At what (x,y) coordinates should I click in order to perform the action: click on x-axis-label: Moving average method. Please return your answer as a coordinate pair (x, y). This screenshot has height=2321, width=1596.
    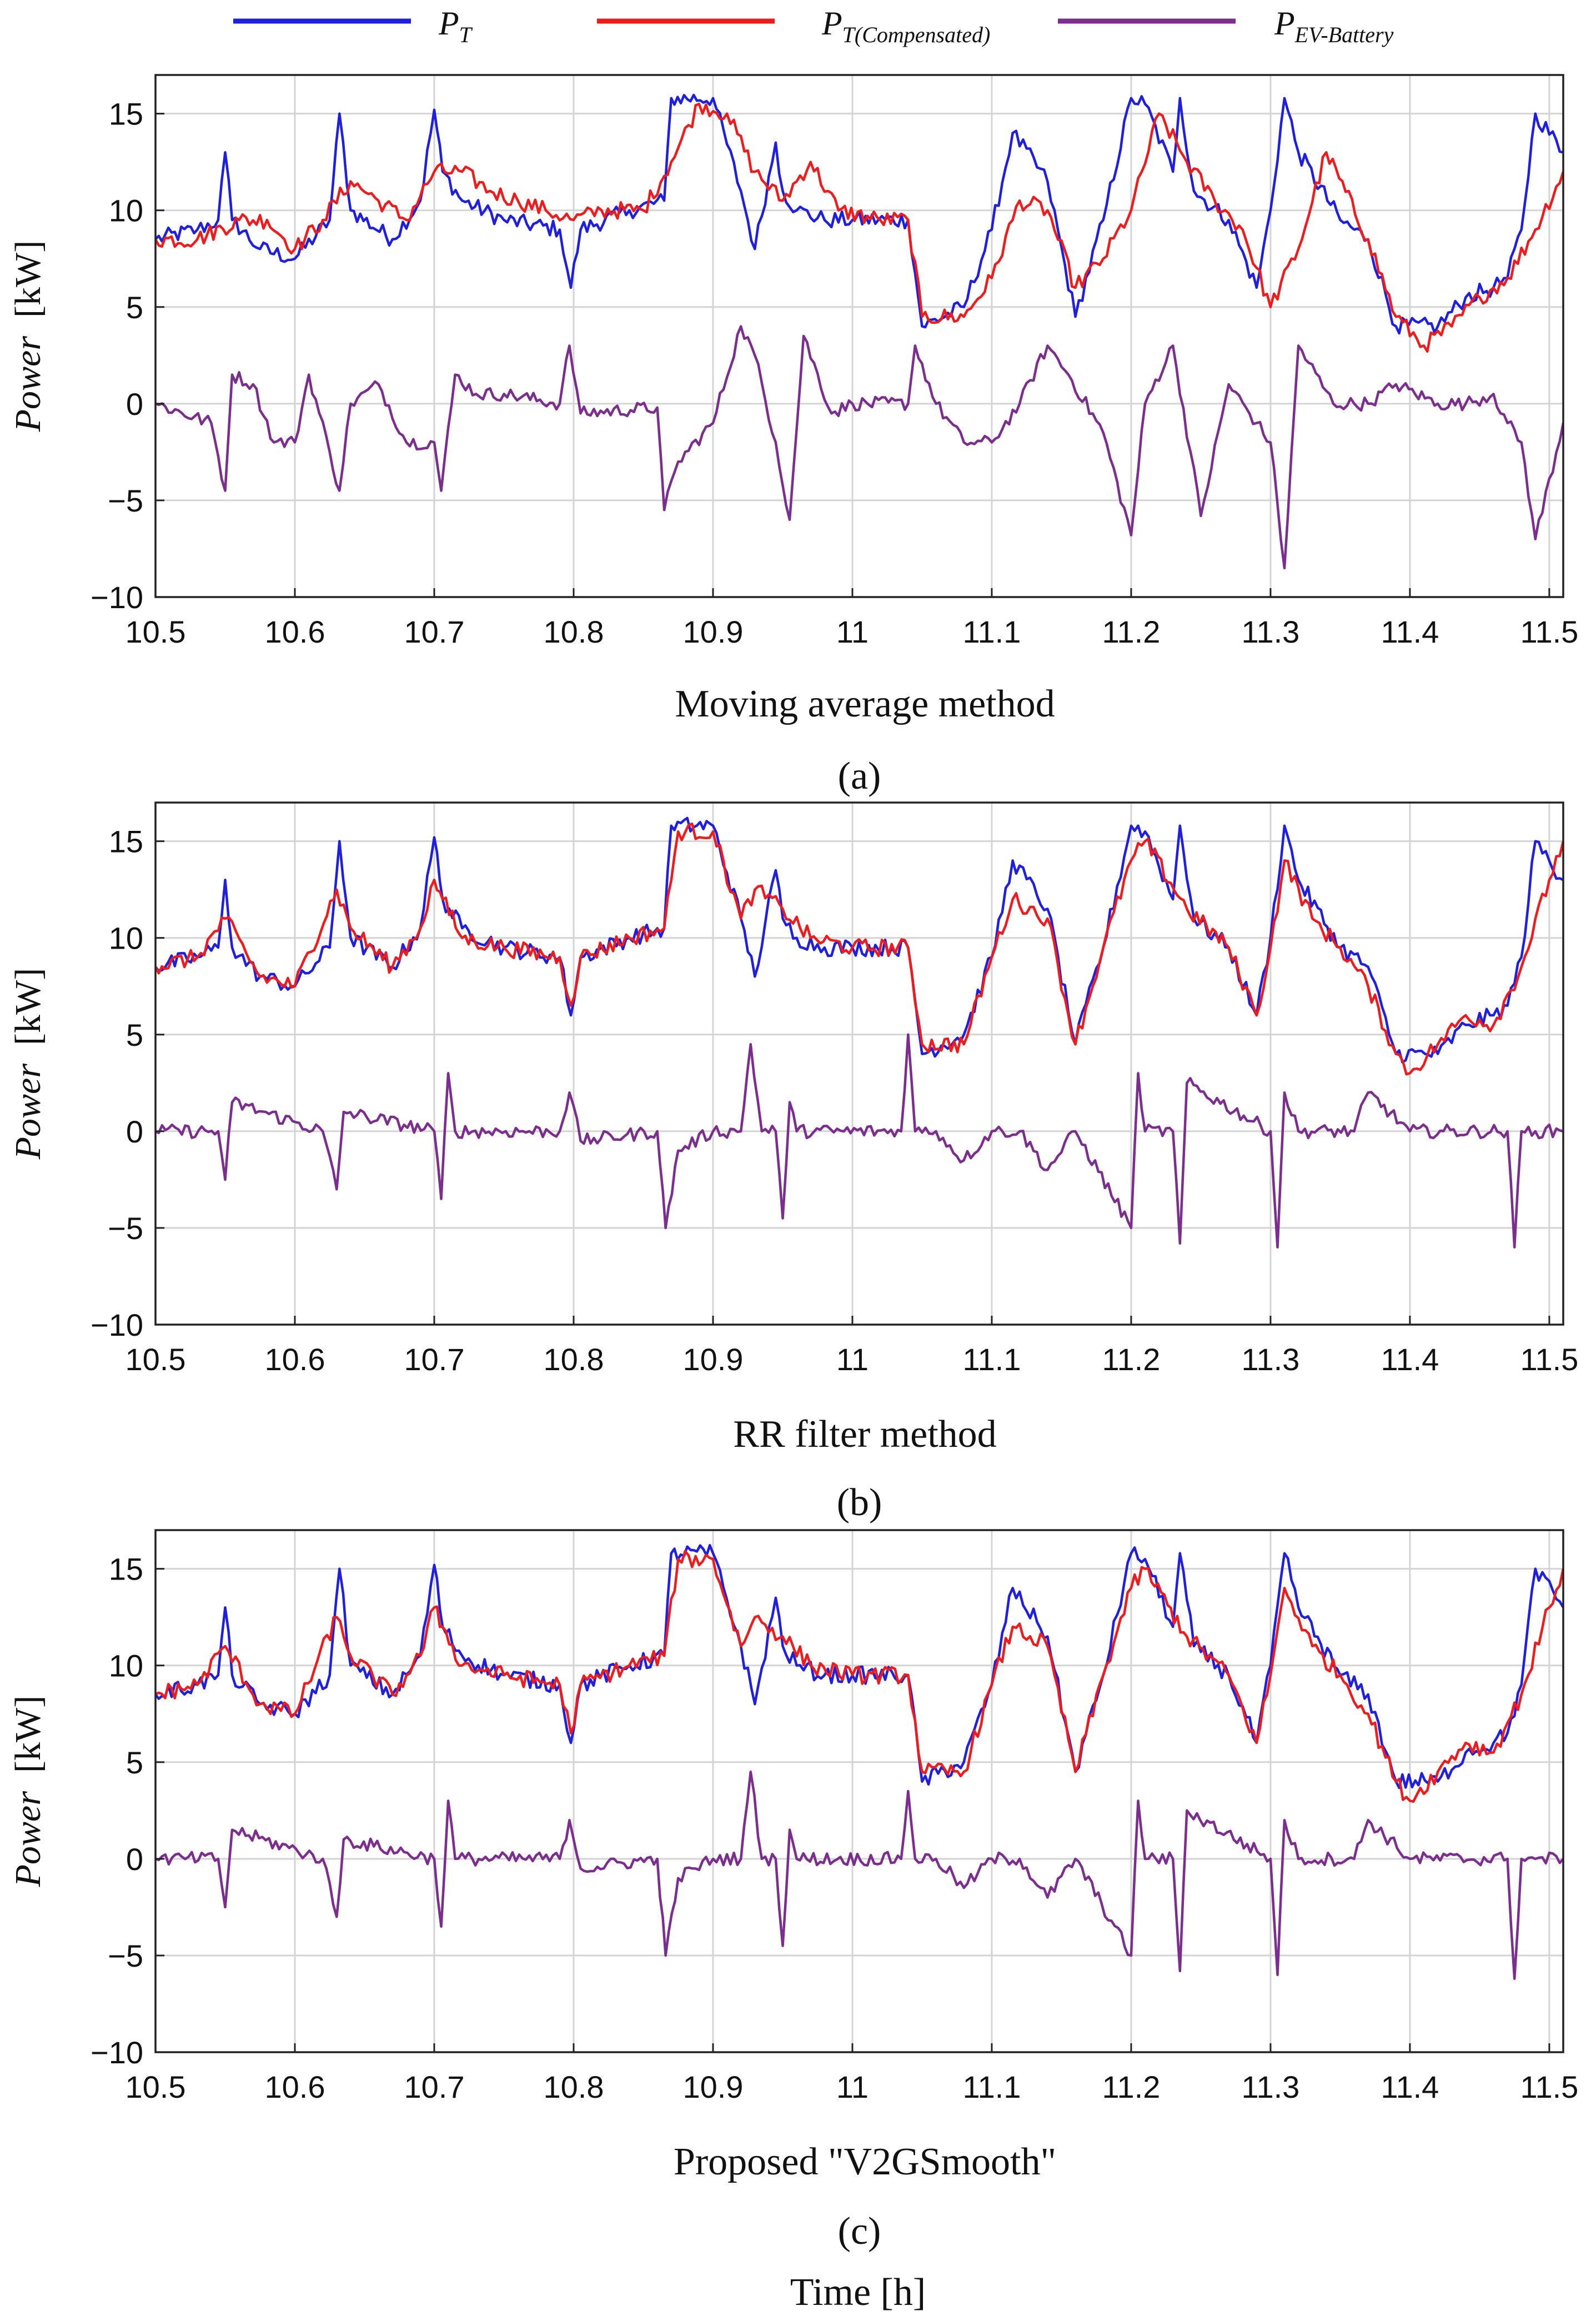
    Looking at the image, I should click on (865, 704).